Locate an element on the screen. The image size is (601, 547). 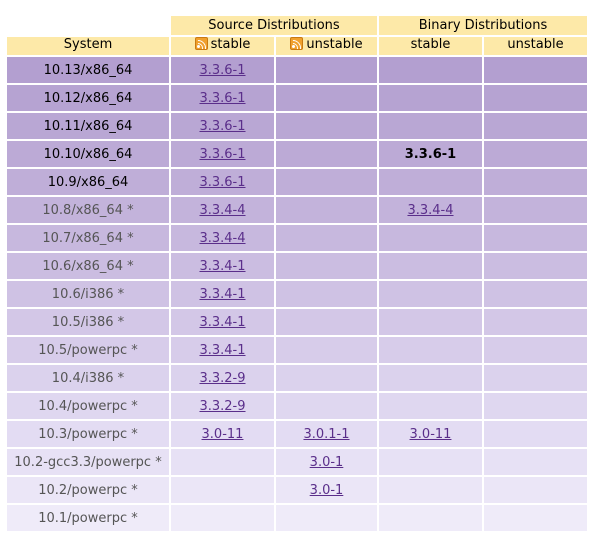
system-label: 10.2-gcc3.3/powerpc * is located at coordinates (88, 462).